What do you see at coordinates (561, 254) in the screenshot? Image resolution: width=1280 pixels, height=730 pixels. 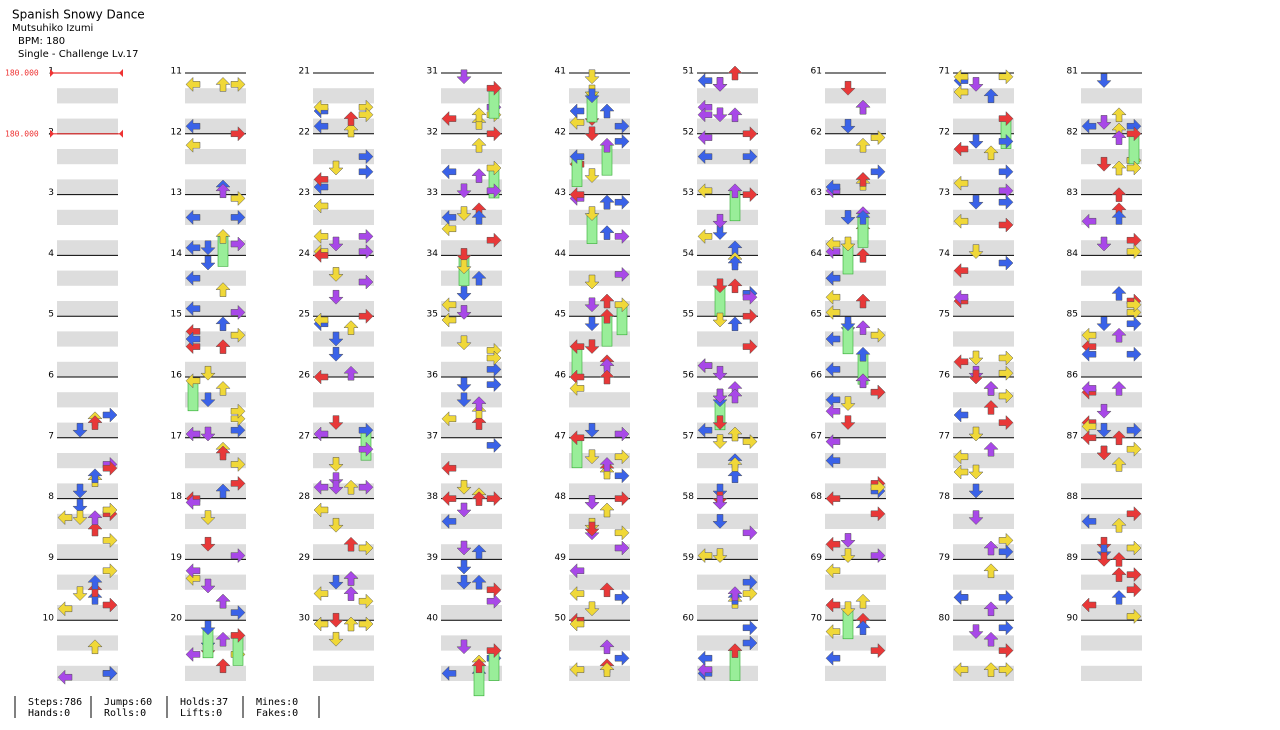 I see `measure-number: 44` at bounding box center [561, 254].